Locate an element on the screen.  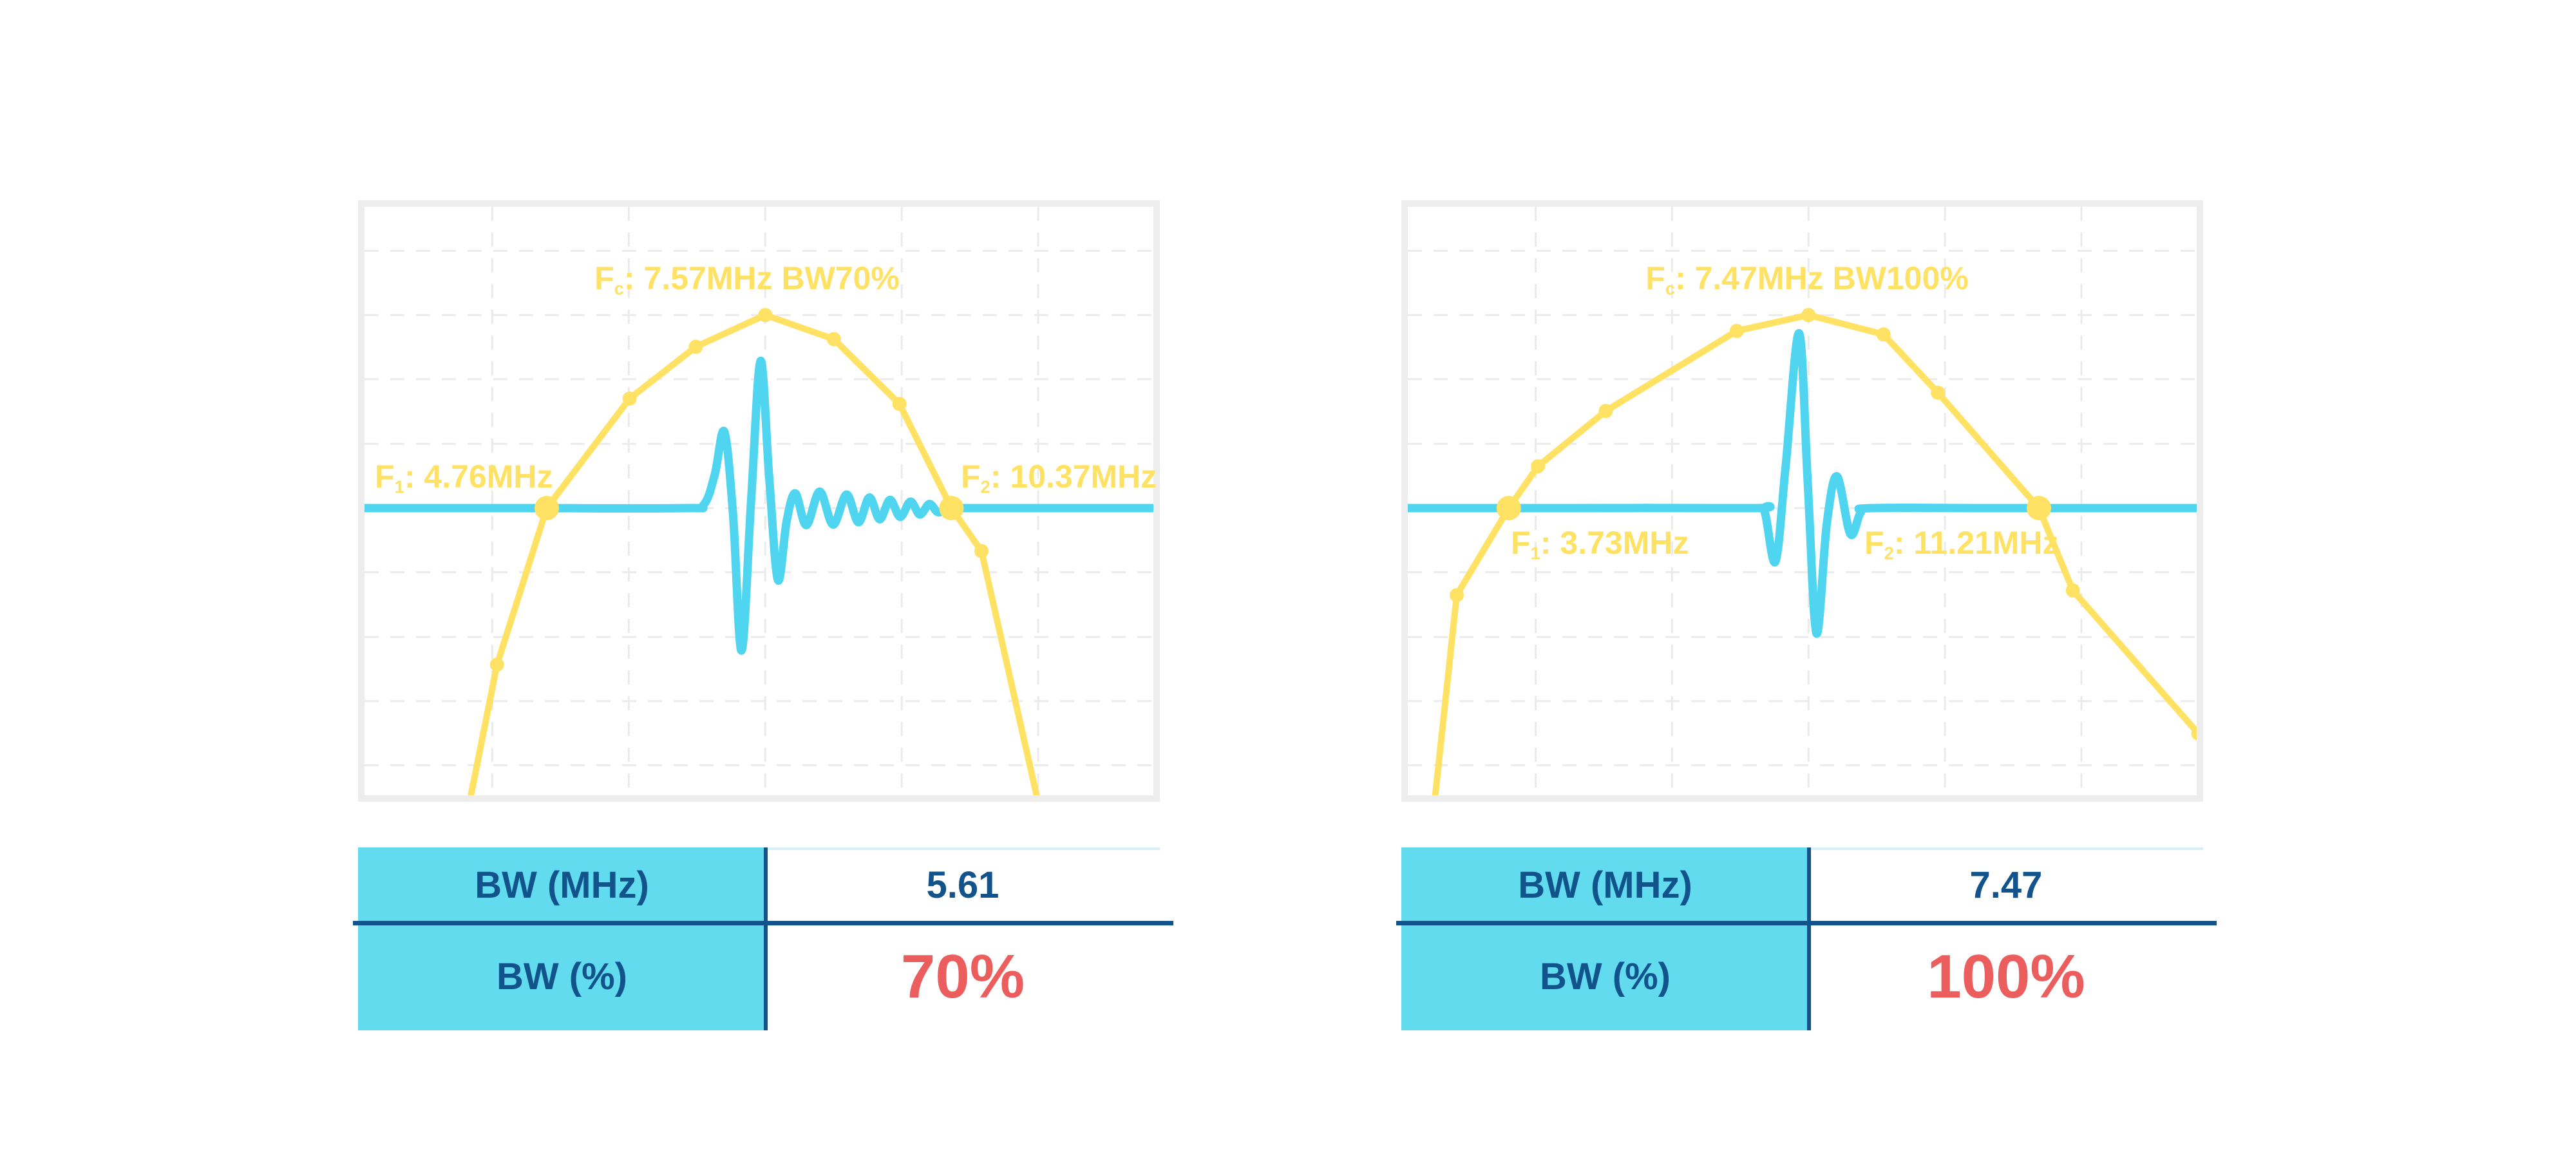
f2-annotation: F2: 10.37MHz is located at coordinates (1059, 477).